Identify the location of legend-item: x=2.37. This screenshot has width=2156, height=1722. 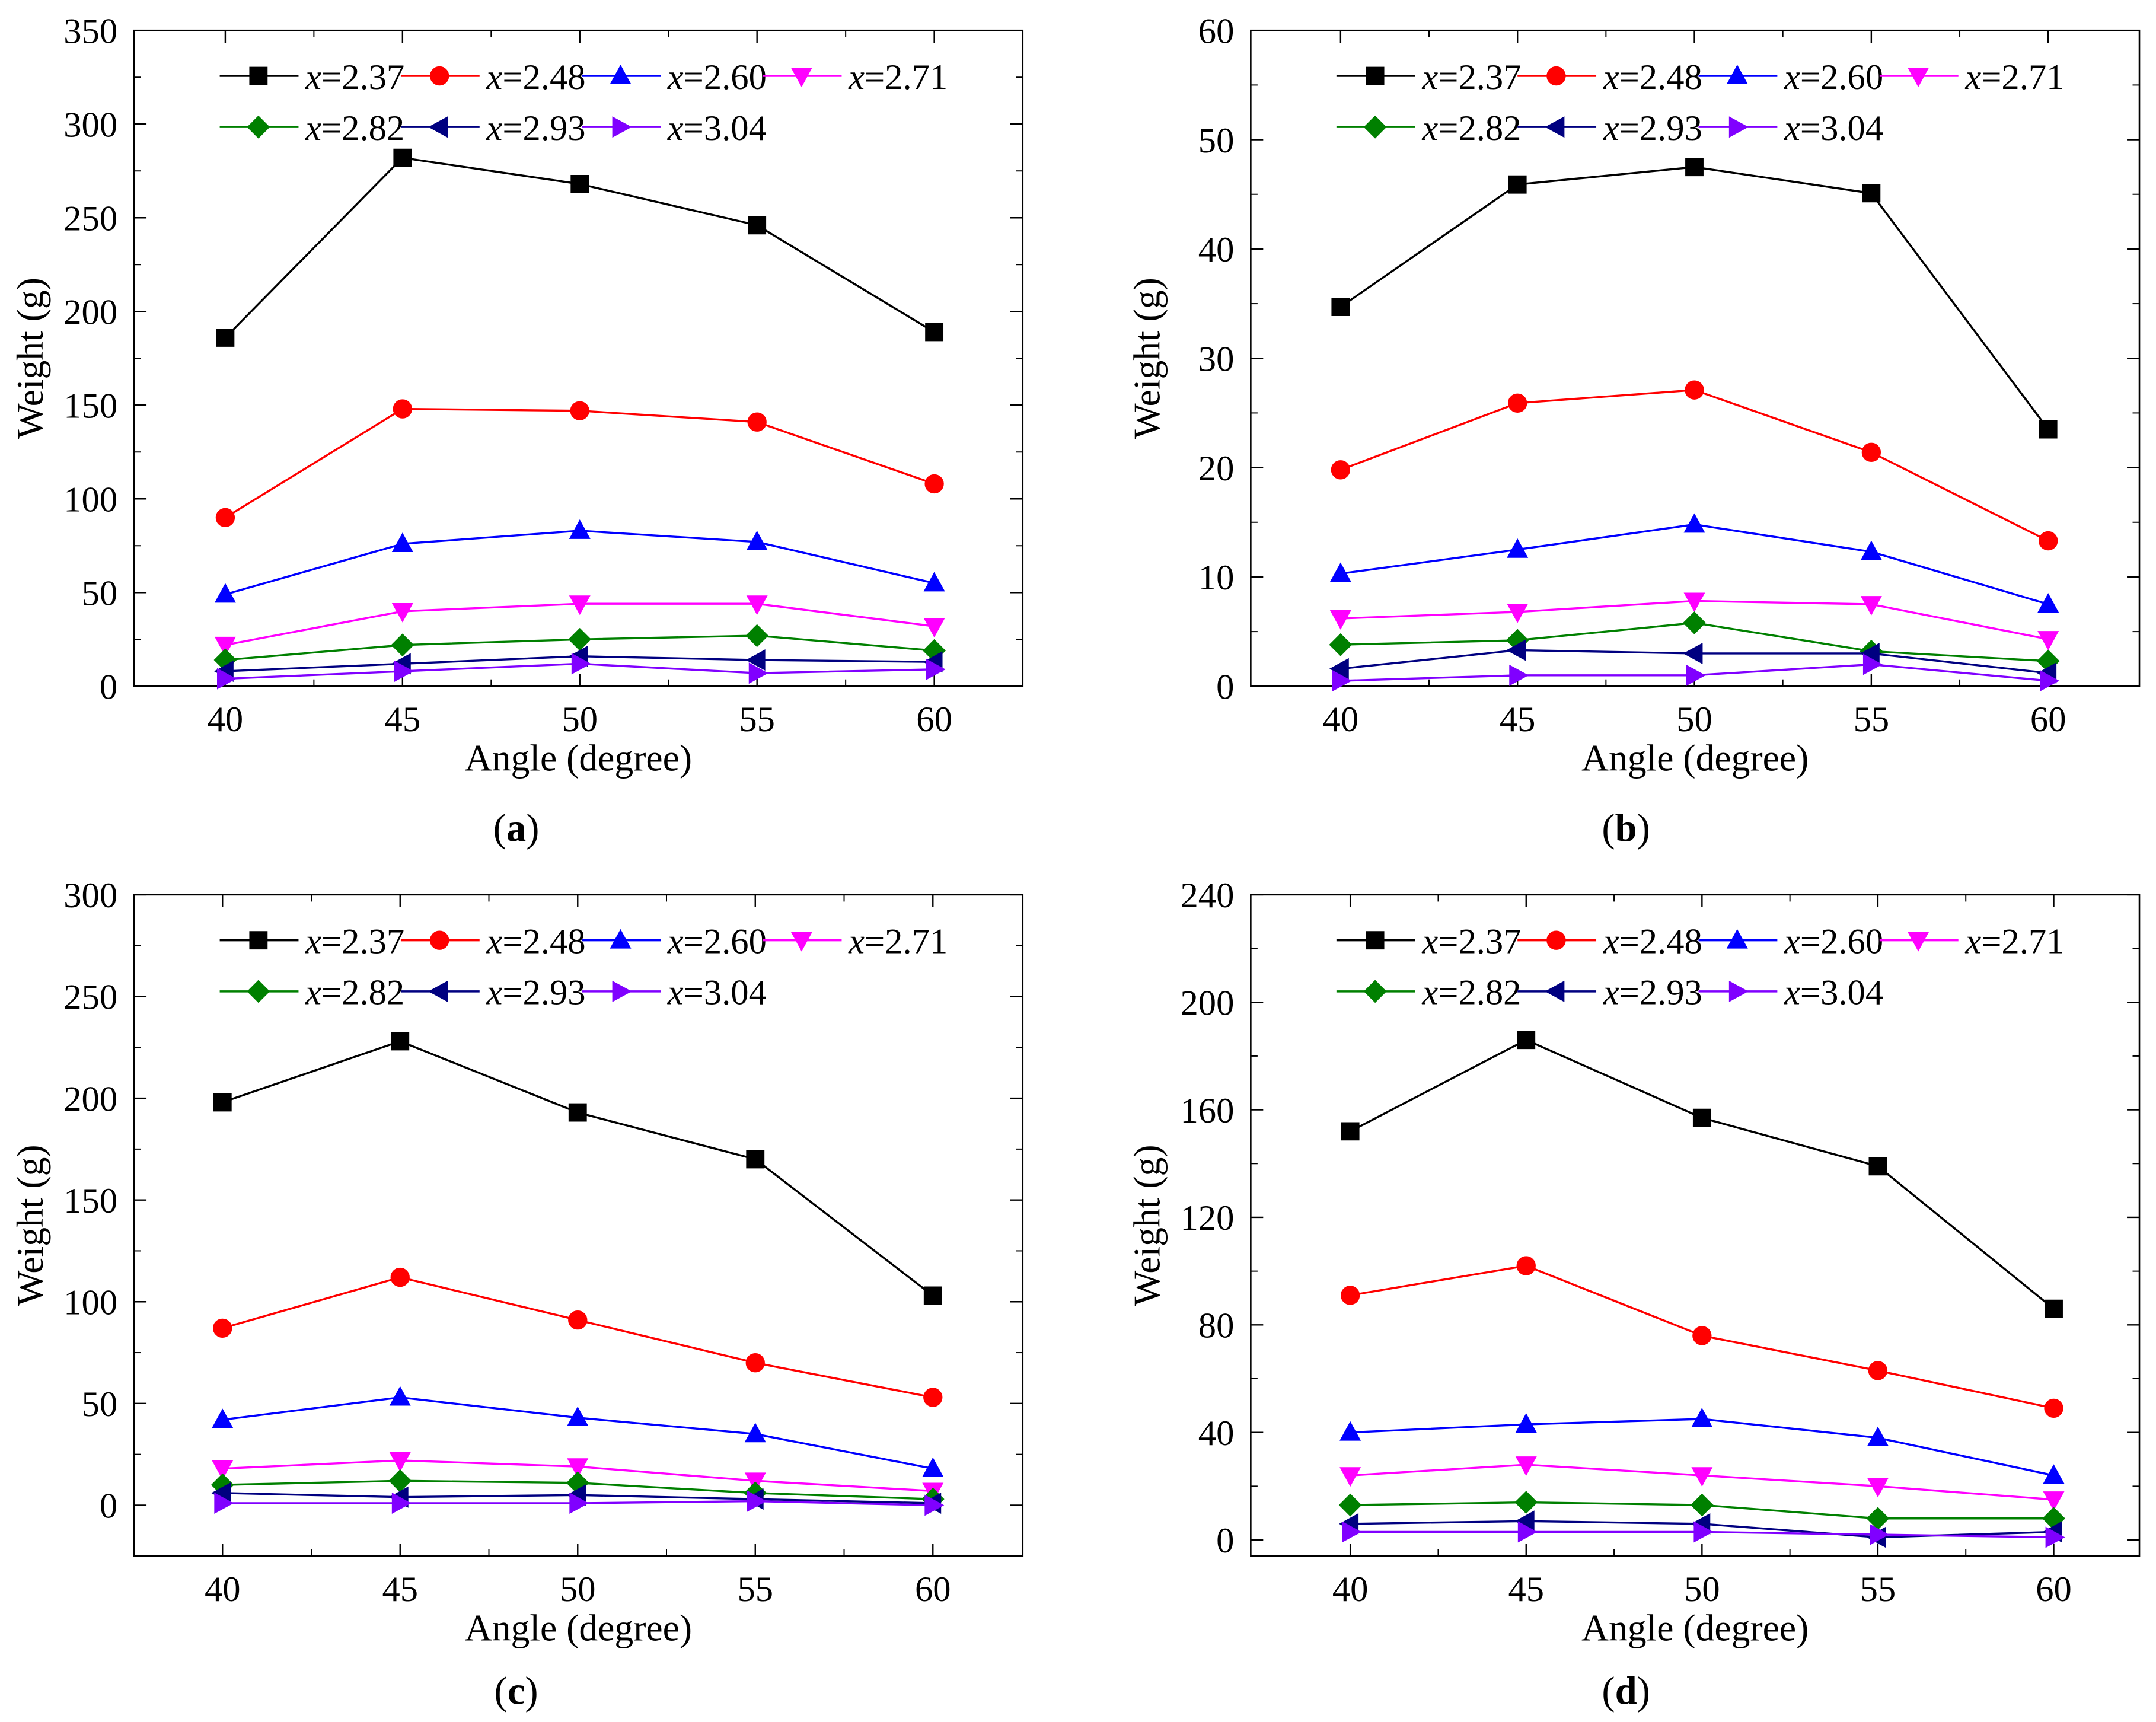
(311, 942).